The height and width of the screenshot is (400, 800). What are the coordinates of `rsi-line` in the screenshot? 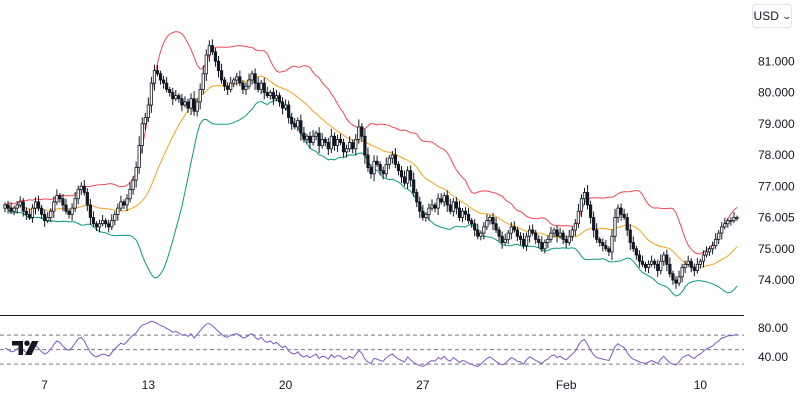 It's located at (371, 343).